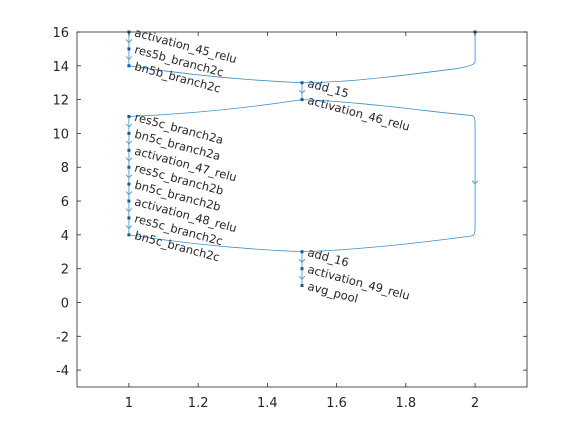  I want to click on node-res5b_branch2c, so click(129, 49).